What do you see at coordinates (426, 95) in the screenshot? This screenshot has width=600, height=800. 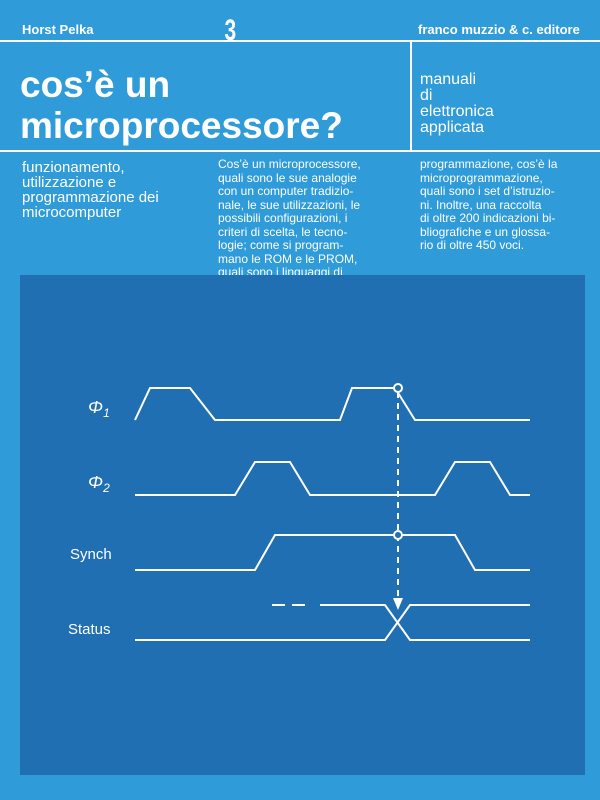 I see `series-line: di` at bounding box center [426, 95].